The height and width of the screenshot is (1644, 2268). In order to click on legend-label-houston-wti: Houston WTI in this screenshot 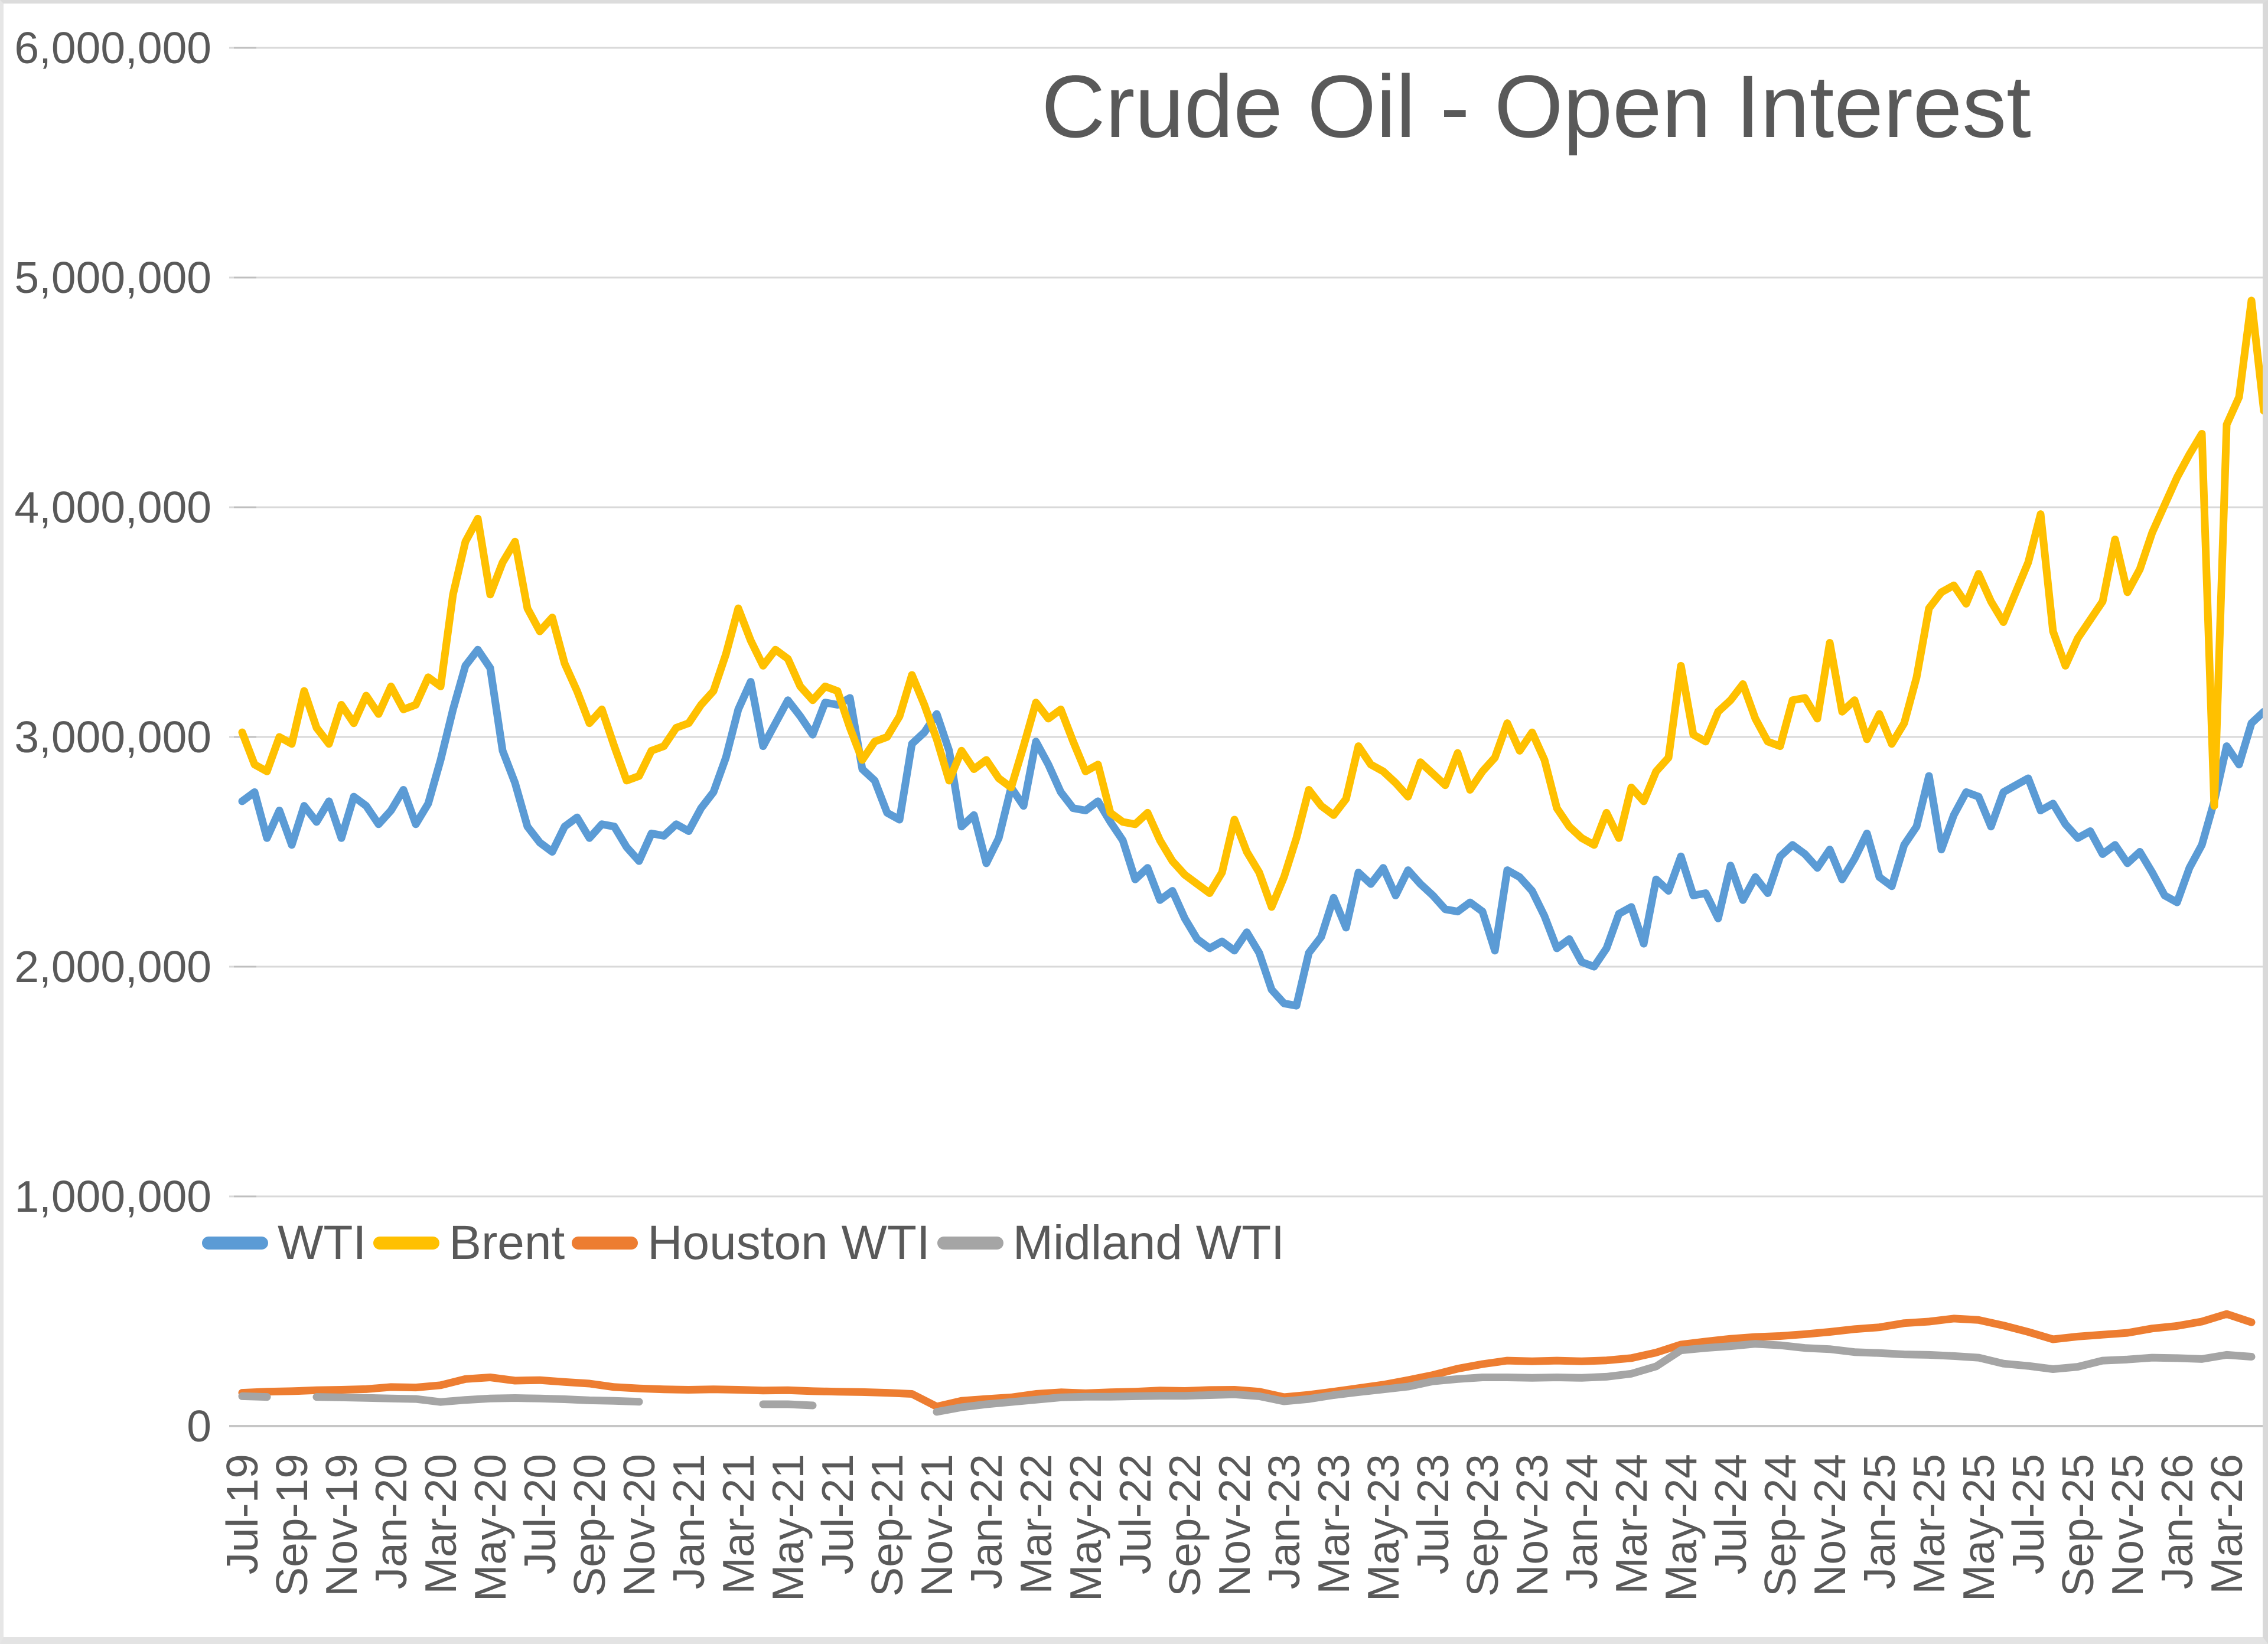, I will do `click(788, 1243)`.